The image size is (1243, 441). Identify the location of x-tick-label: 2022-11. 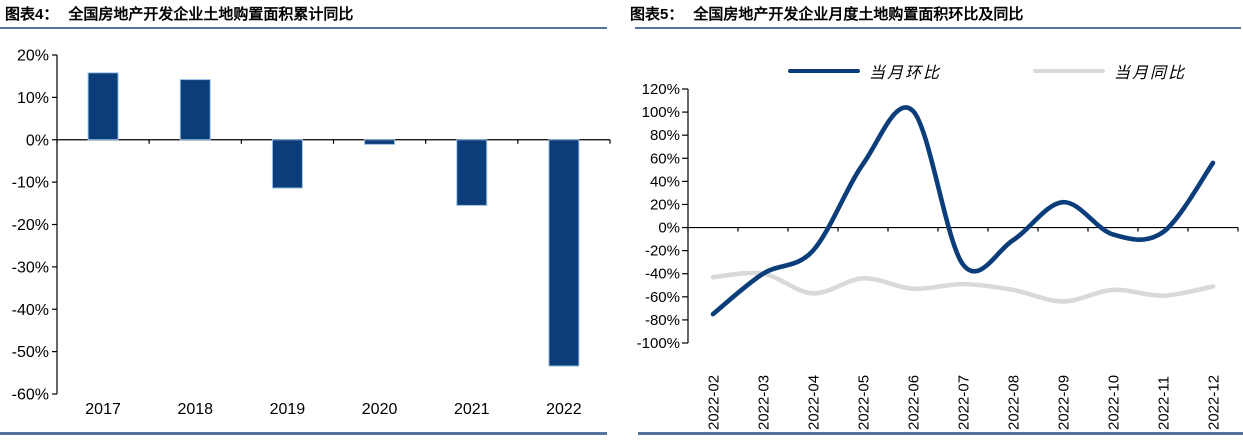
(1164, 403).